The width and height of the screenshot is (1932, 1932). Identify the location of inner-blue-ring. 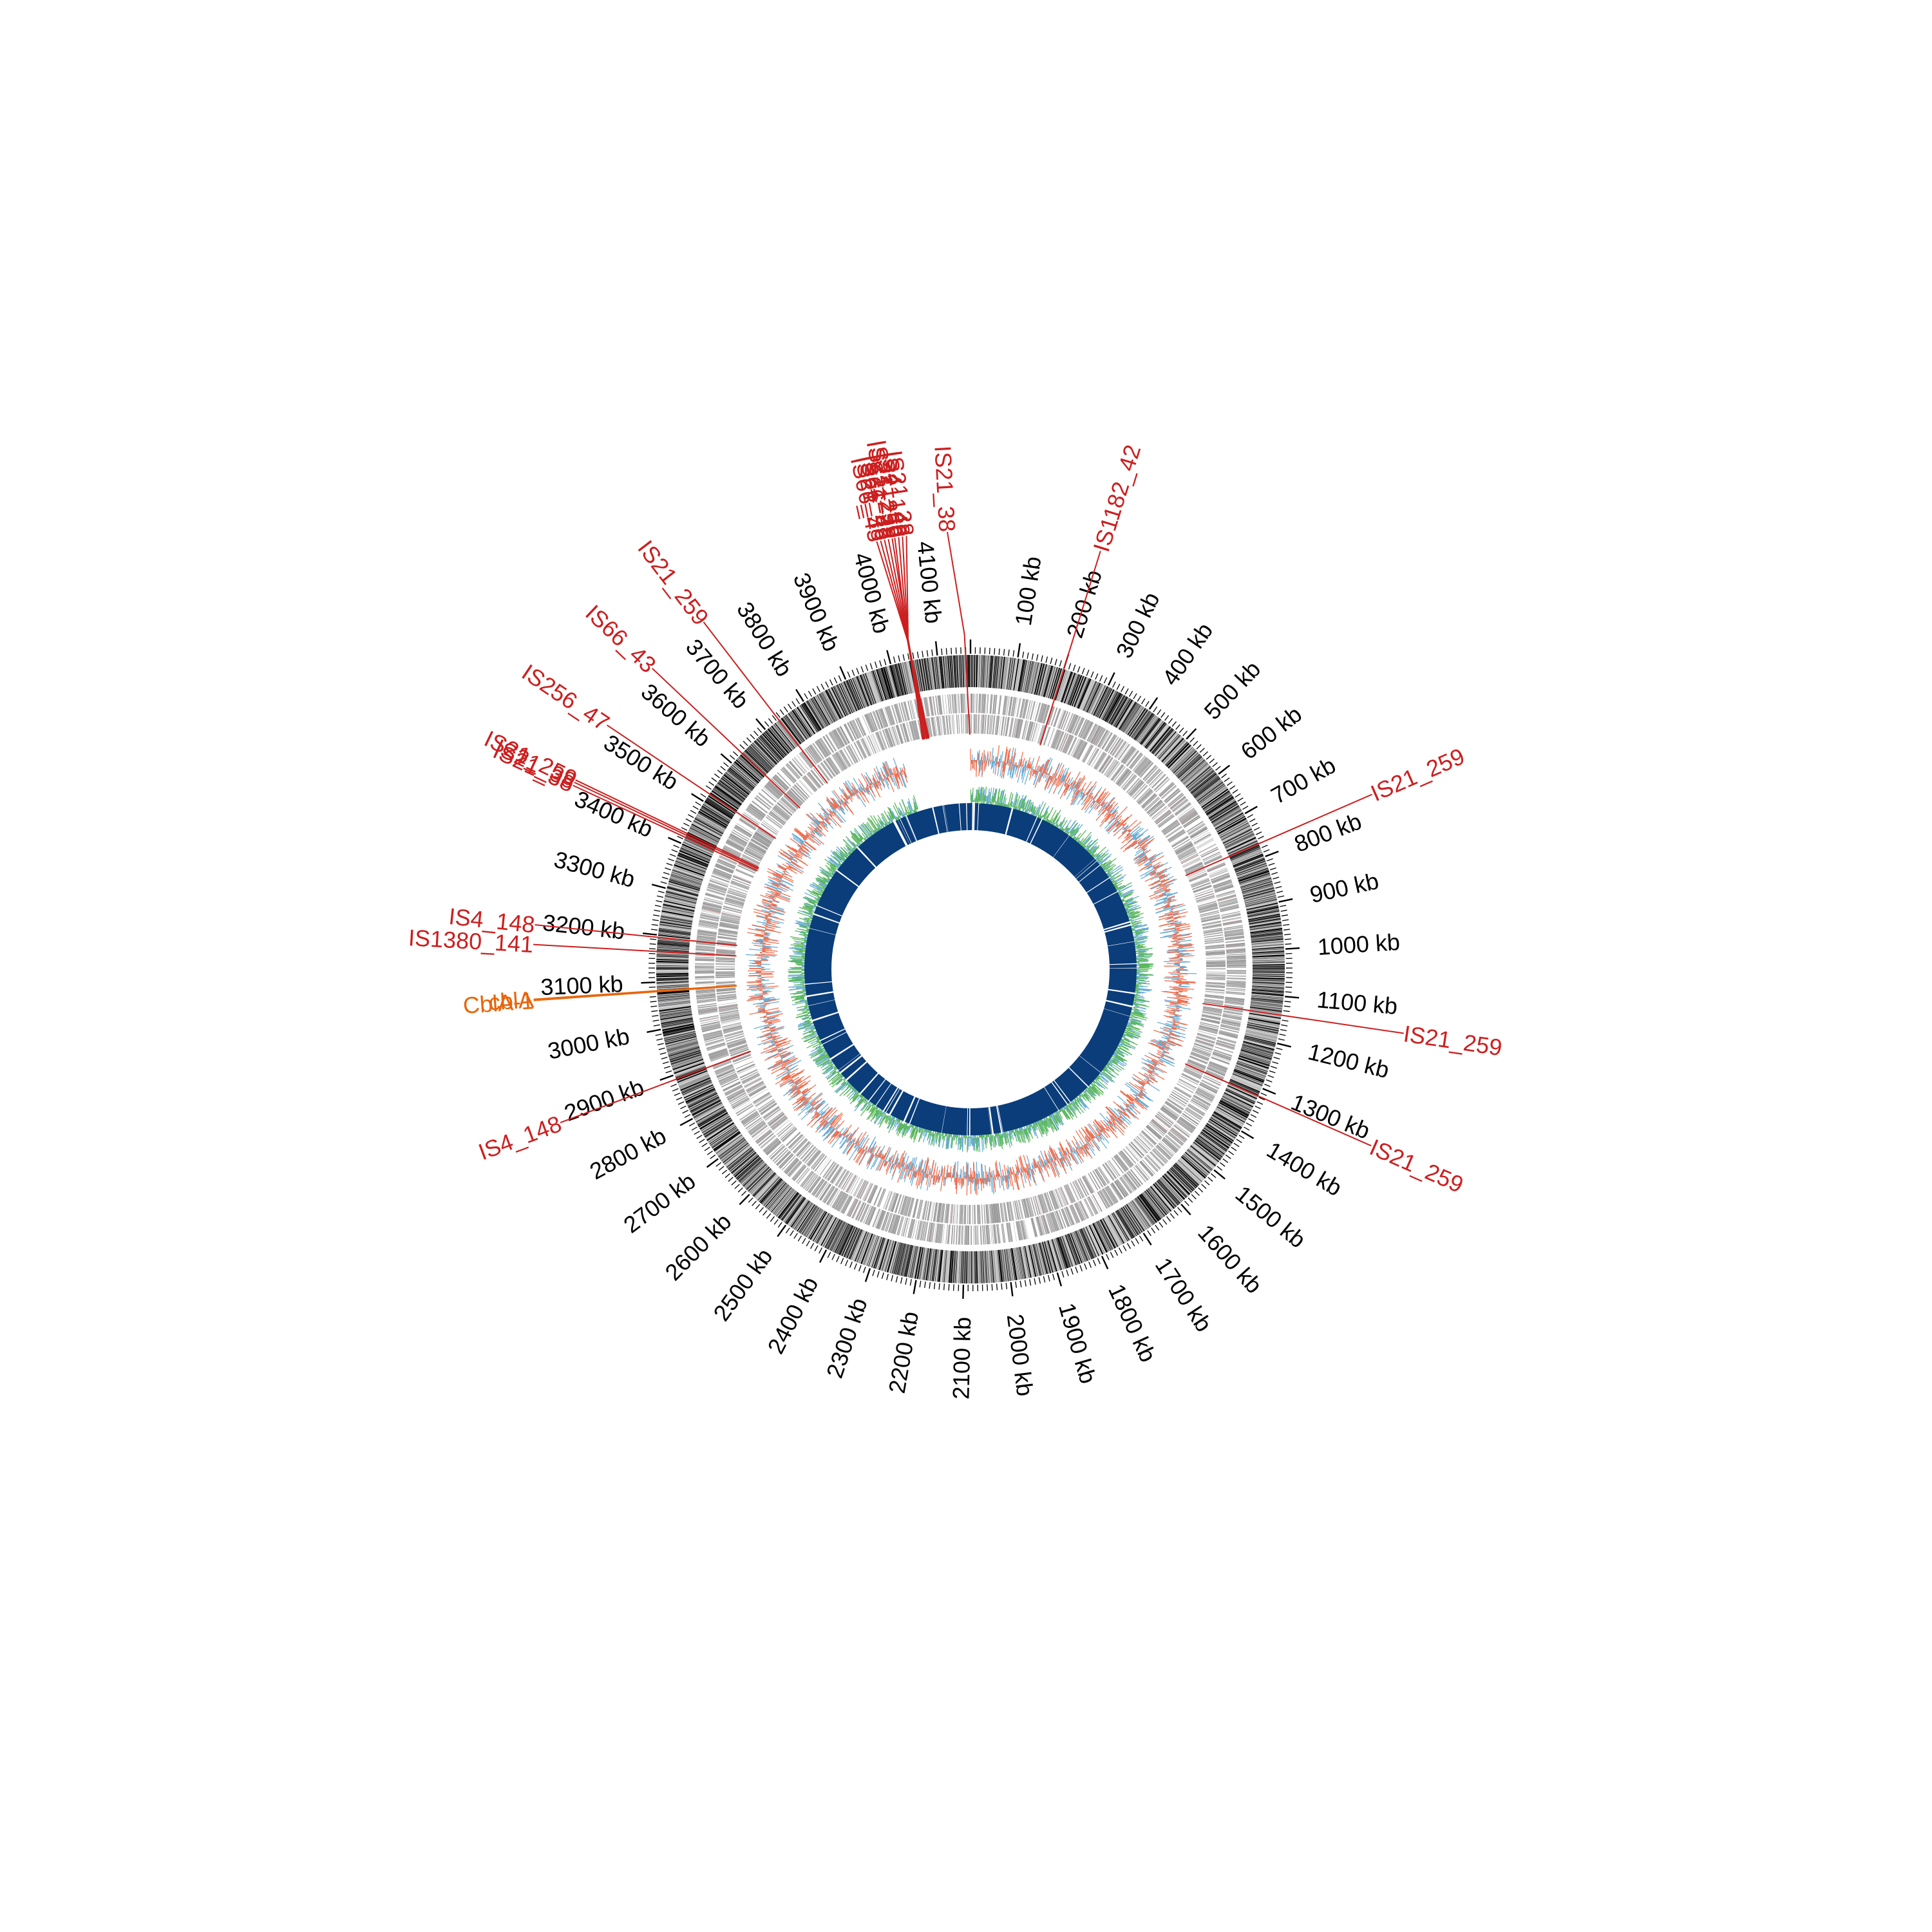
(972, 969).